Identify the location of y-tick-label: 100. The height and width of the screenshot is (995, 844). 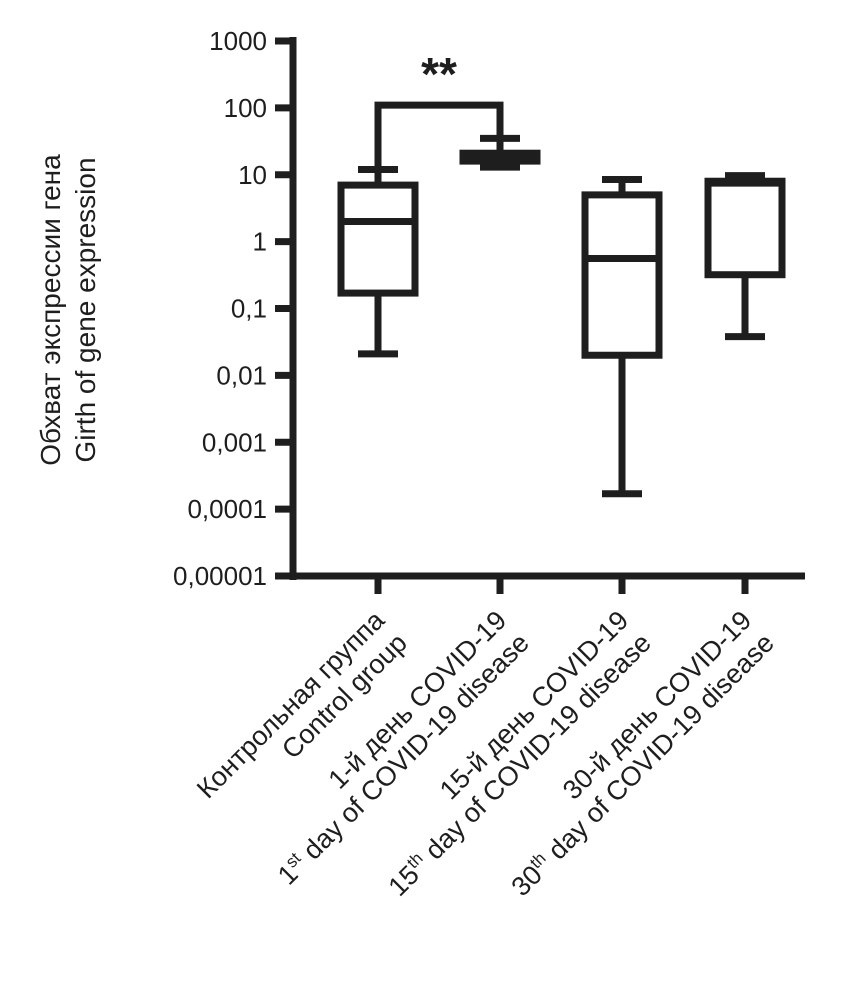
(245, 108).